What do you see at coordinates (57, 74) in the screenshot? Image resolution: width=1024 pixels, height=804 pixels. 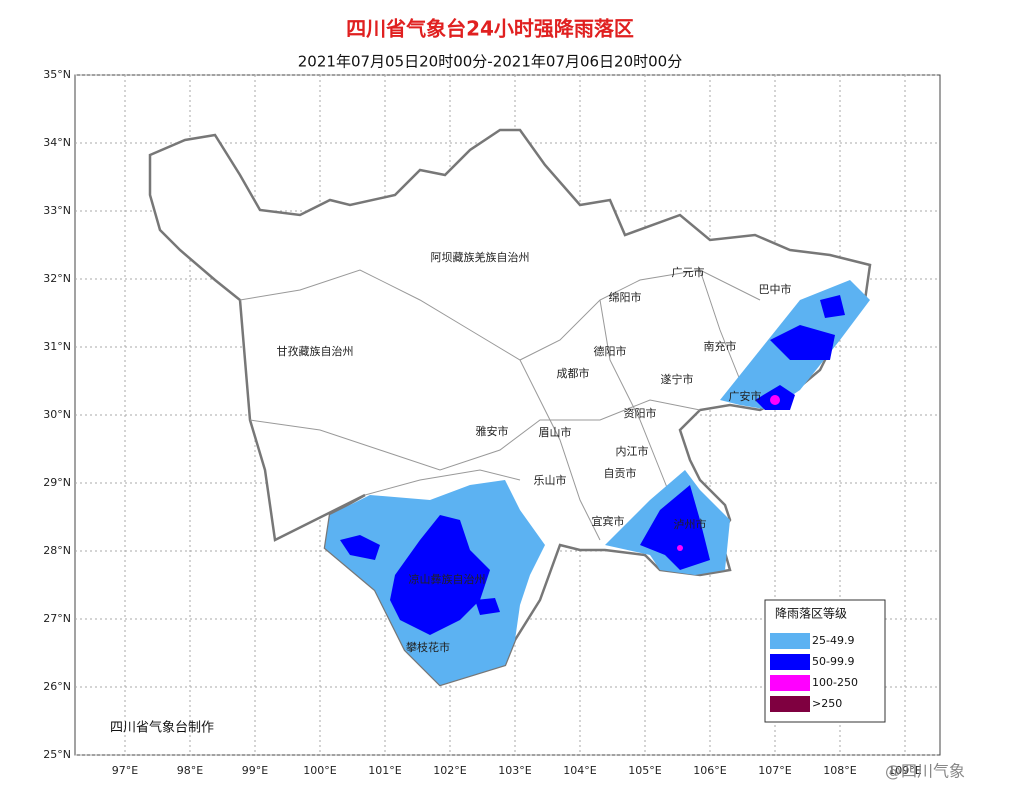 I see `lat-label: 35°N` at bounding box center [57, 74].